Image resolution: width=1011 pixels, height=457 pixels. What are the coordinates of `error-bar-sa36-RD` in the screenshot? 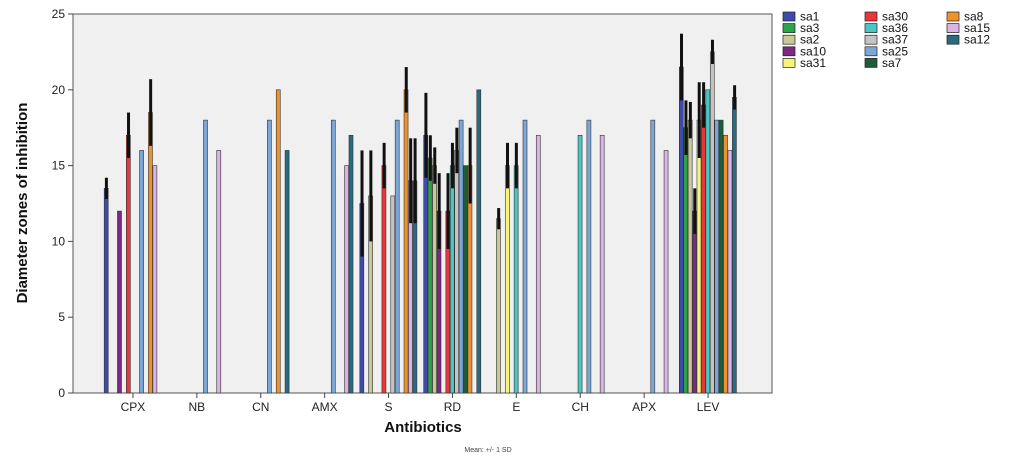 It's located at (452, 165).